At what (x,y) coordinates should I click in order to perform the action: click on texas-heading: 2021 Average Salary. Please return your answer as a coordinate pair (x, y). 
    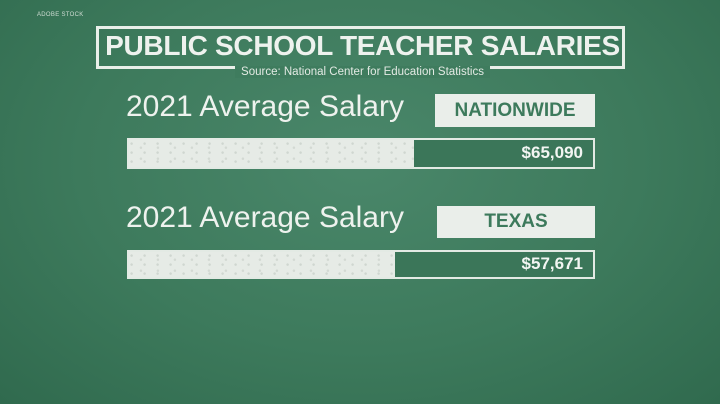
    Looking at the image, I should click on (265, 217).